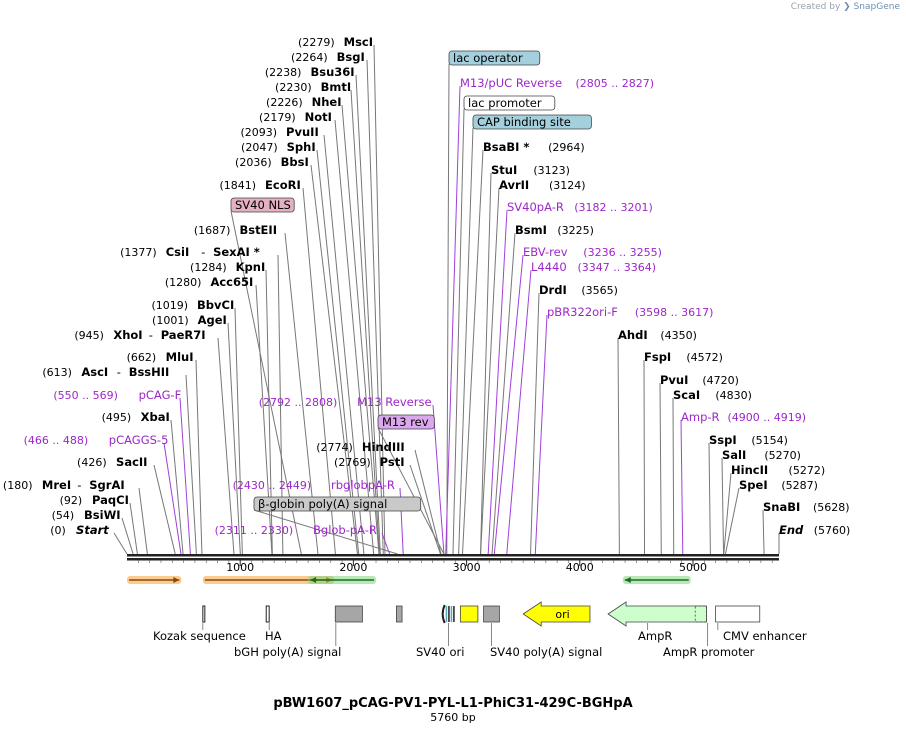 This screenshot has height=733, width=906. I want to click on leader-line-hincii, so click(727, 513).